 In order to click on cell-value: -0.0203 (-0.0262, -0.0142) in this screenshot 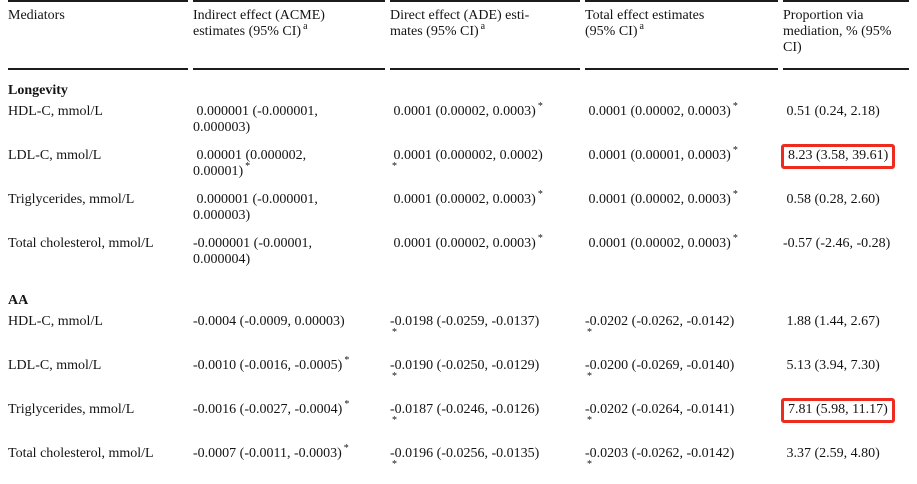, I will do `click(660, 453)`.